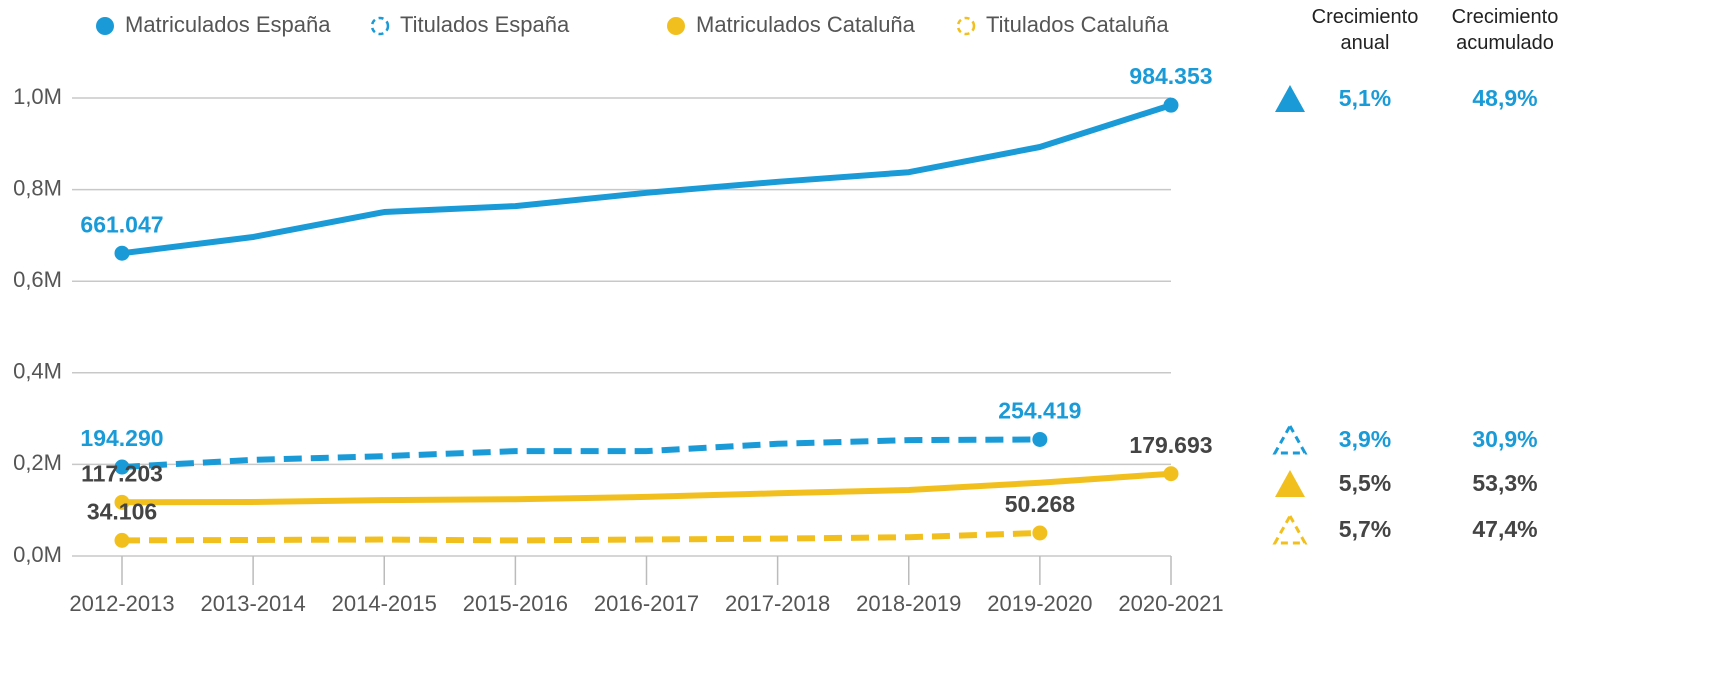 The height and width of the screenshot is (673, 1716). I want to click on x-tick-label: 2019-2020, so click(1039, 603).